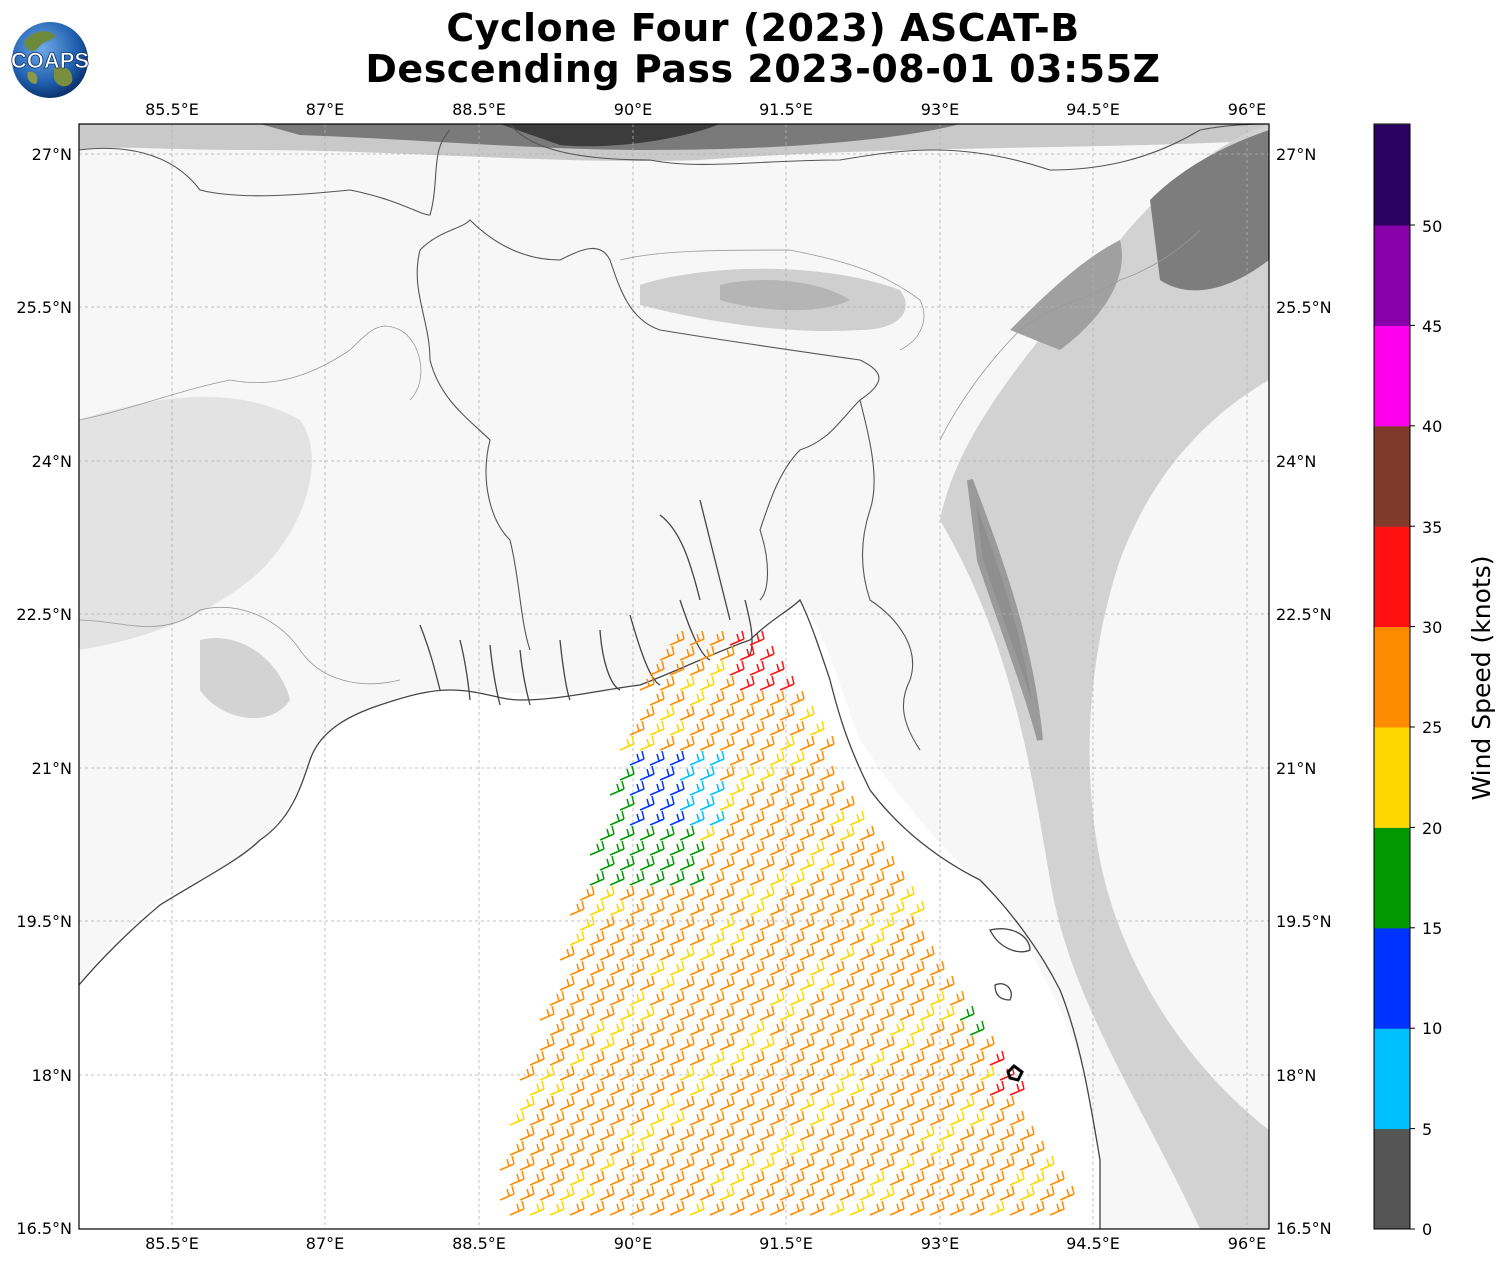  I want to click on lon-tick-bottom: 91.5°E, so click(786, 1243).